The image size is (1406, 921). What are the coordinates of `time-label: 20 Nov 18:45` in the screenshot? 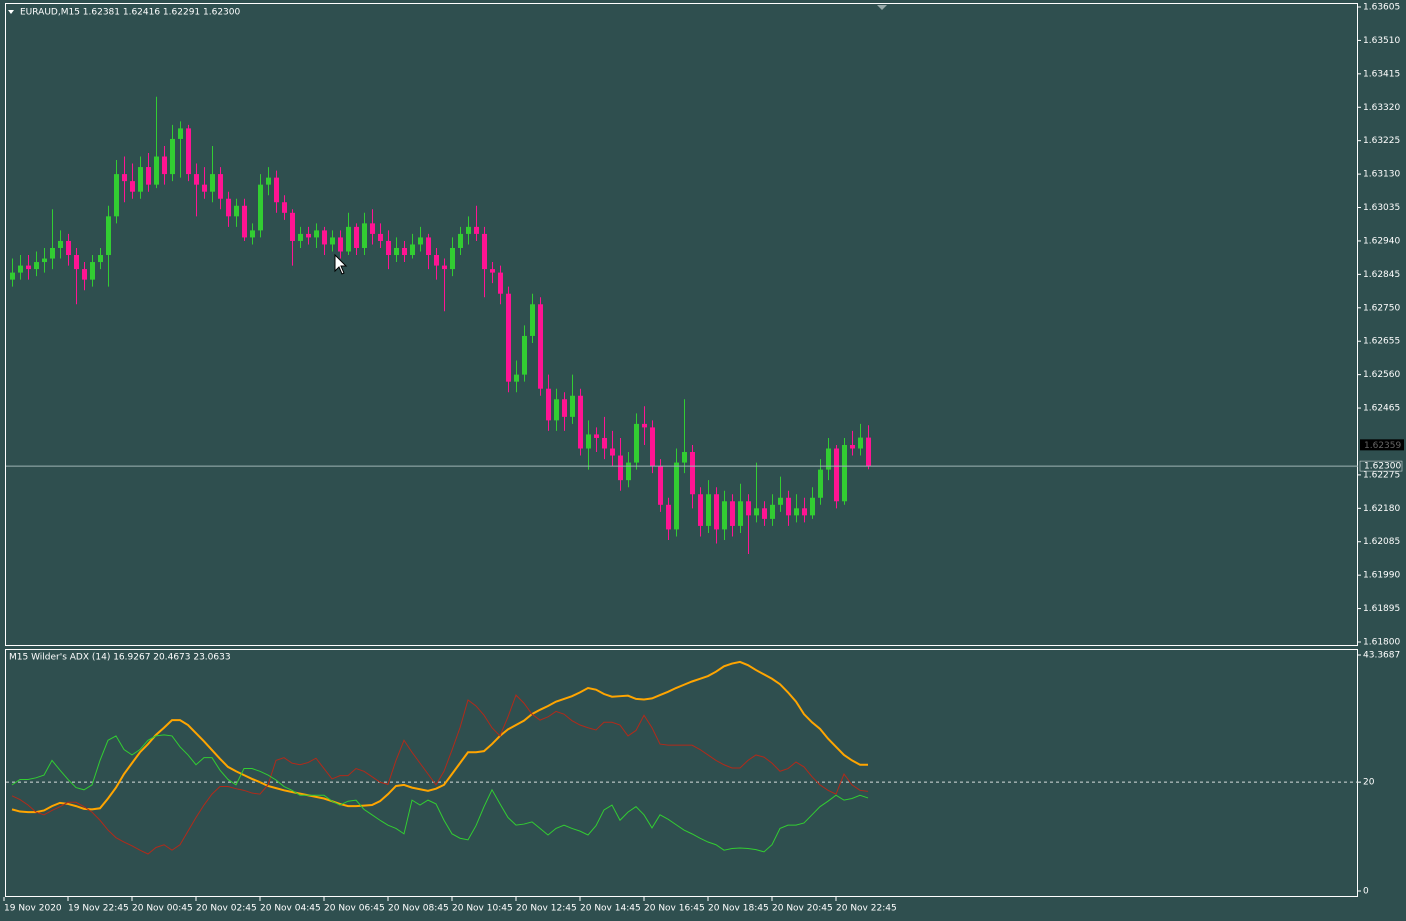 It's located at (738, 909).